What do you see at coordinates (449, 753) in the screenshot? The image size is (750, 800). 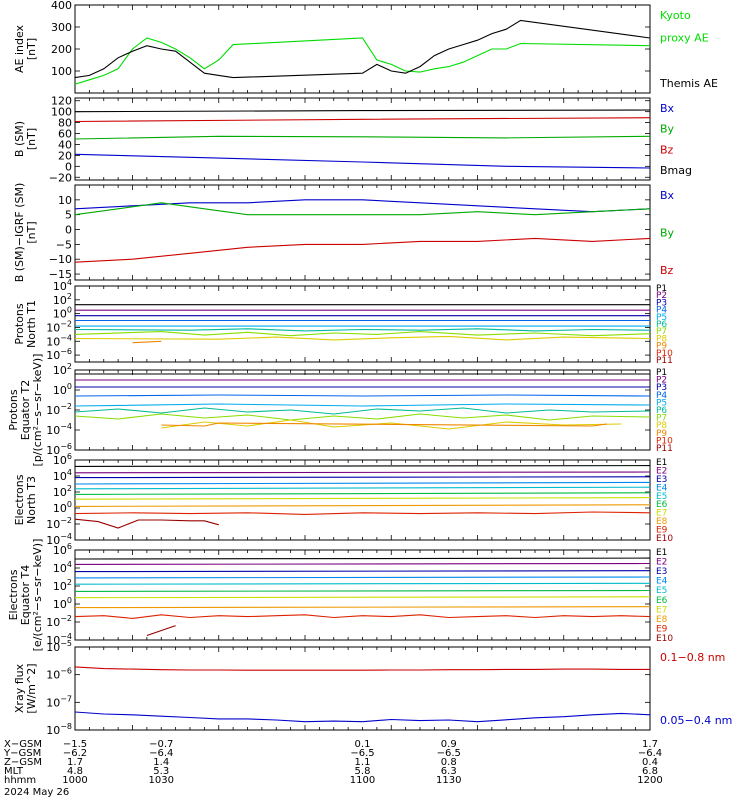 I see `footer-value: −6.5` at bounding box center [449, 753].